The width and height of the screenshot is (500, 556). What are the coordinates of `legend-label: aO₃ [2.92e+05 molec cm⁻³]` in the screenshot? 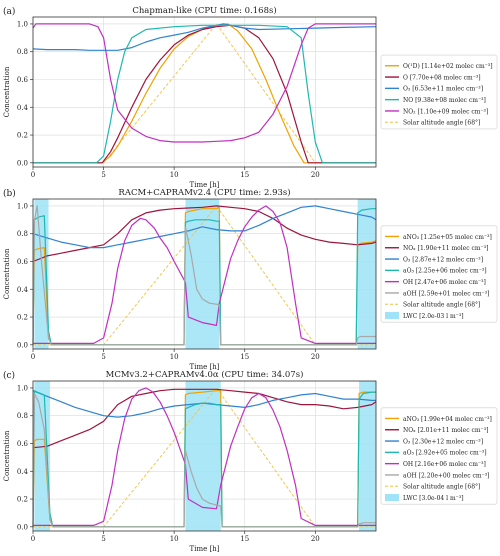 It's located at (445, 453).